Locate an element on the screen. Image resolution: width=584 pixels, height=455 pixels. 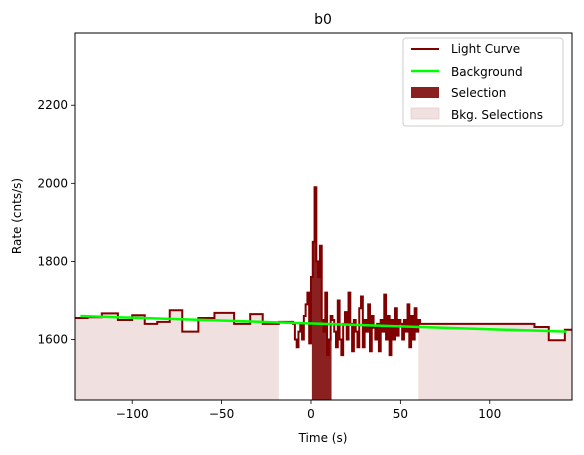
legend-light-curve-label: Light Curve is located at coordinates (485, 49).